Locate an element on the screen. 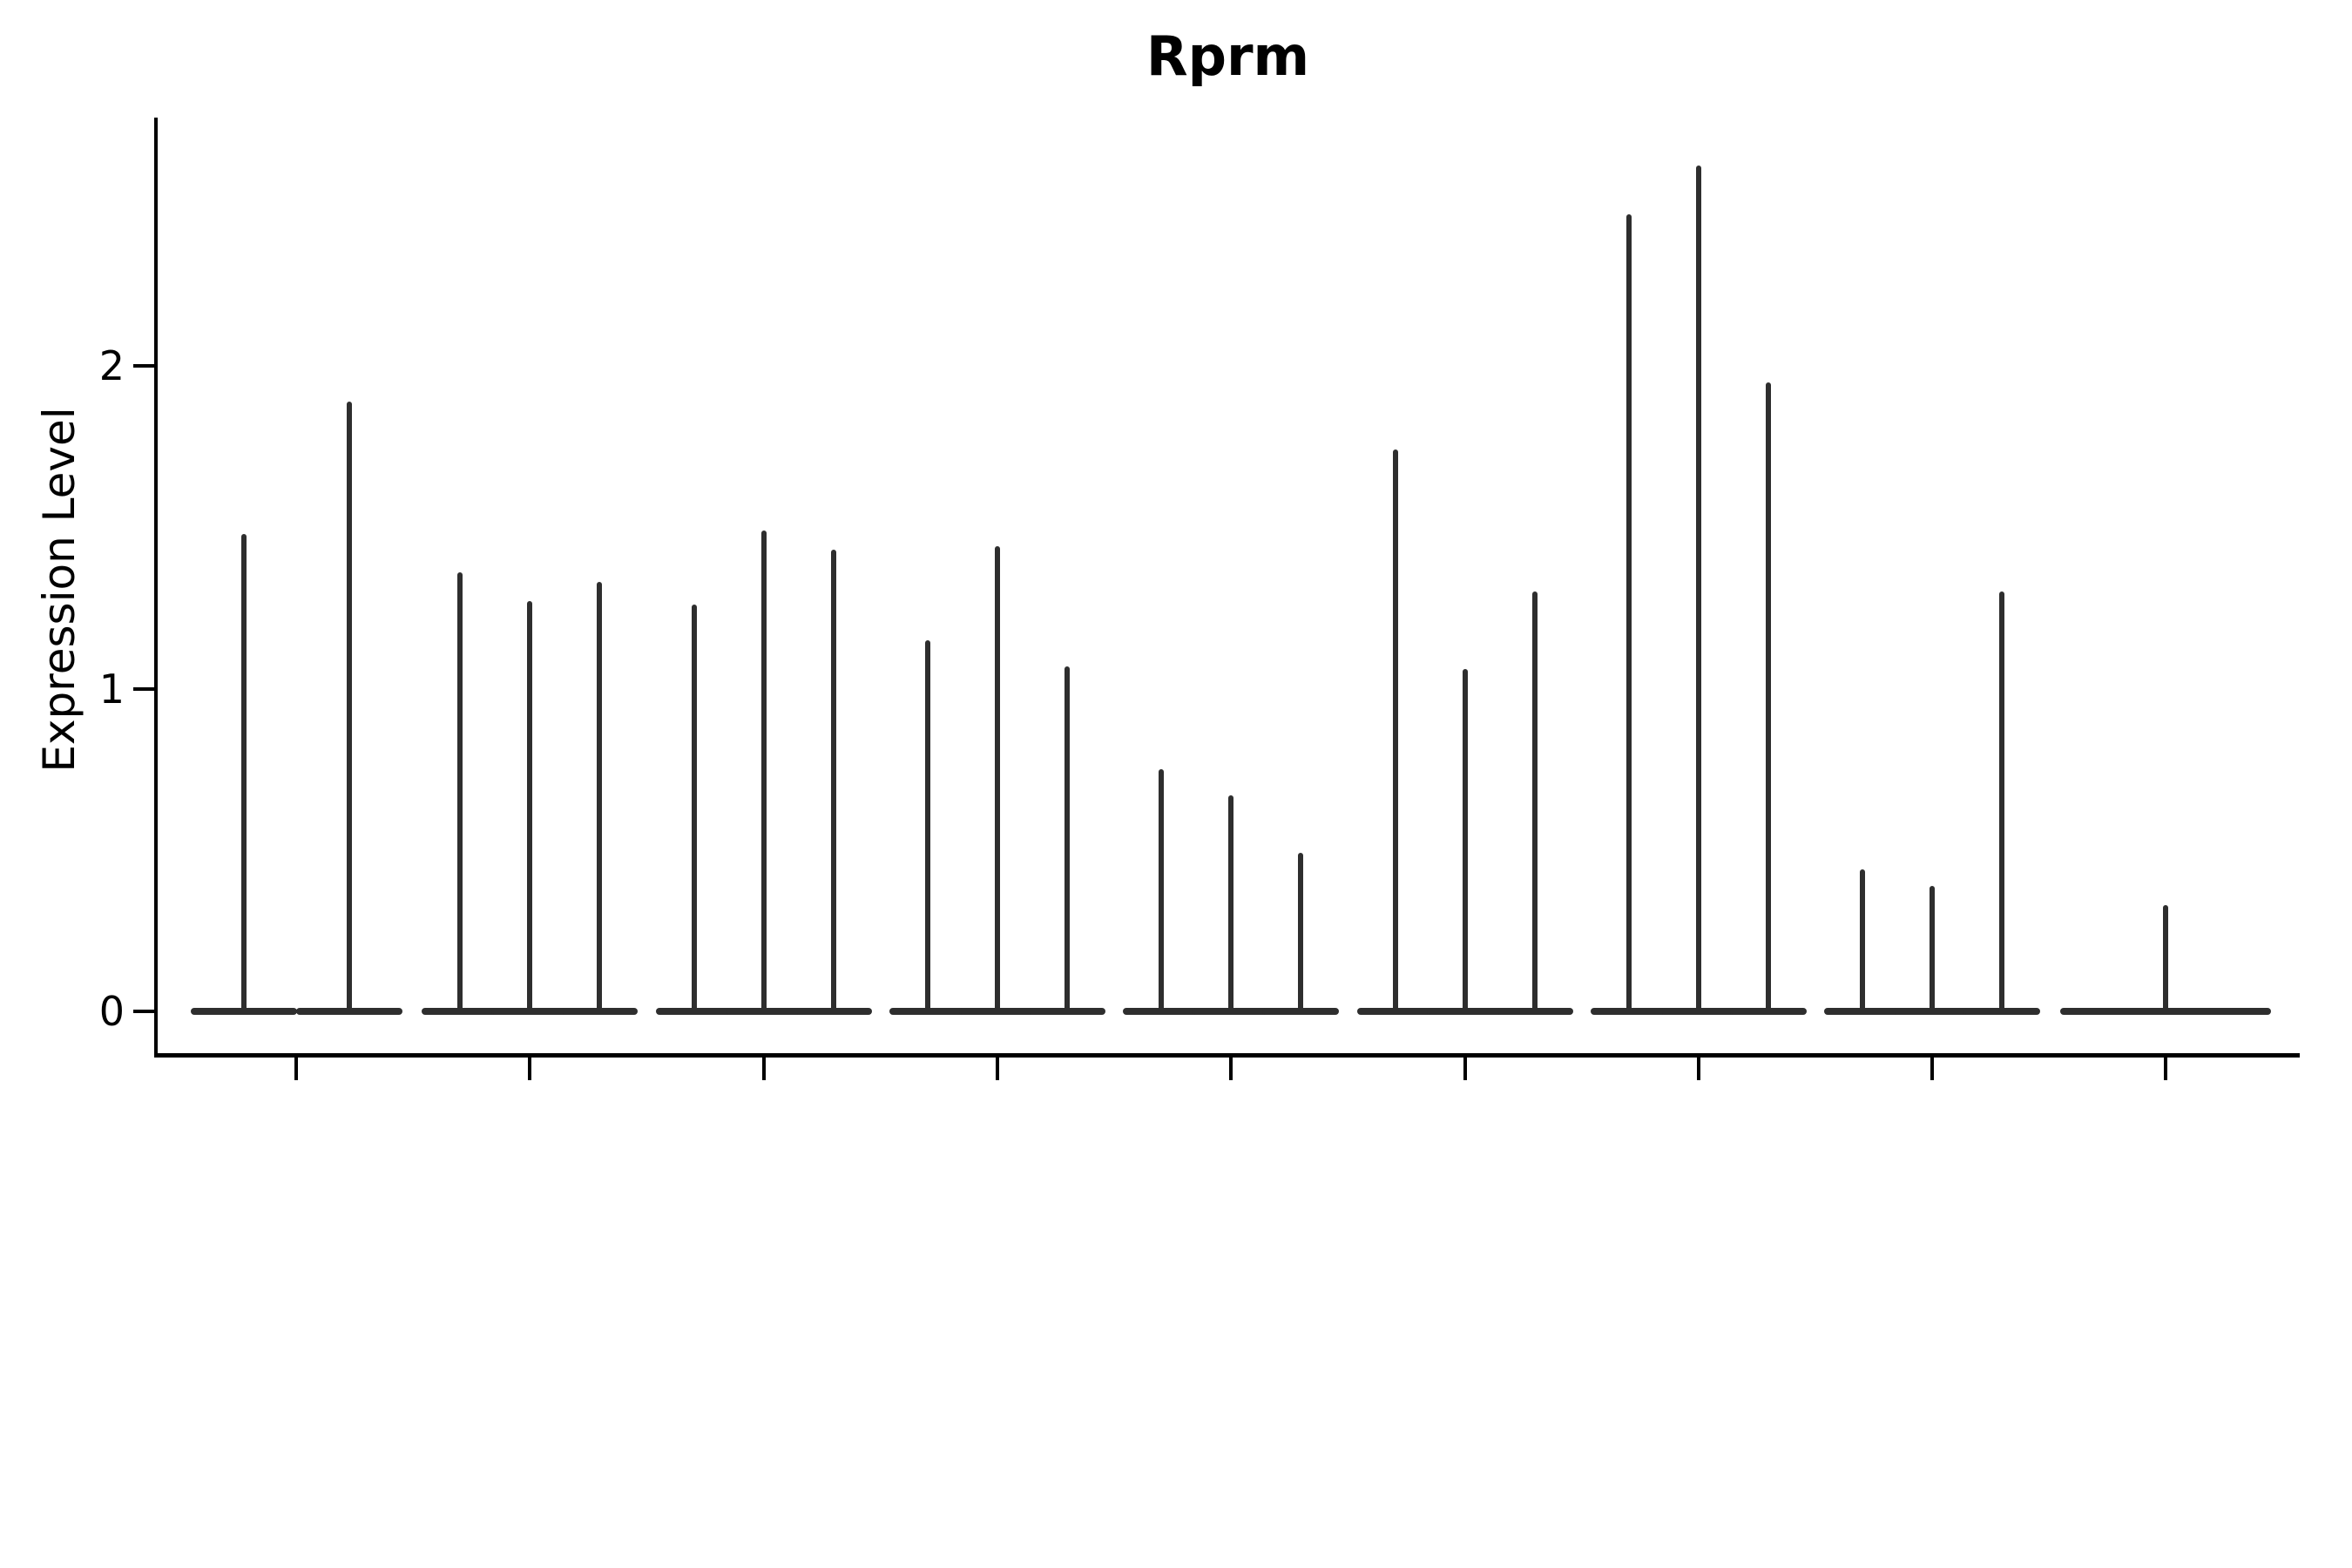 The image size is (2352, 1568). y-tick-label: 2 is located at coordinates (111, 366).